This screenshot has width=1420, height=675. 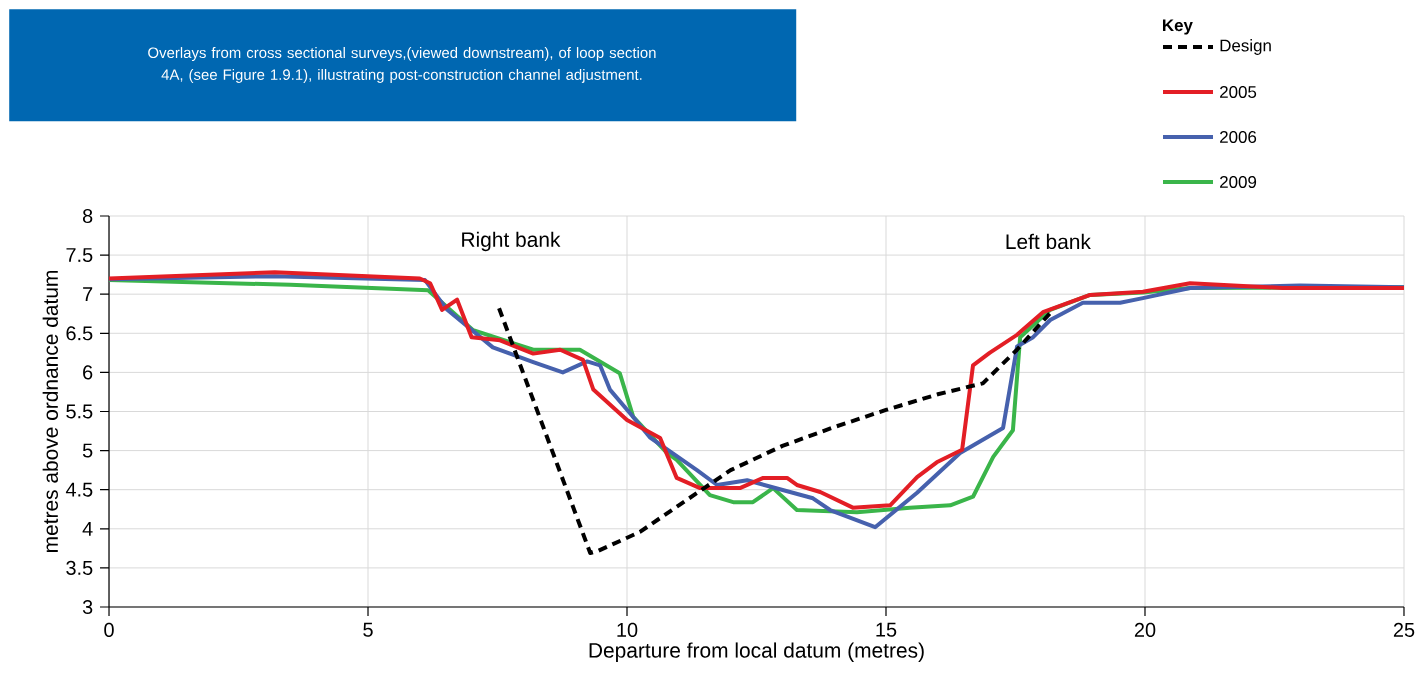 What do you see at coordinates (50, 411) in the screenshot?
I see `y-axis-title: metres above ordnance datum` at bounding box center [50, 411].